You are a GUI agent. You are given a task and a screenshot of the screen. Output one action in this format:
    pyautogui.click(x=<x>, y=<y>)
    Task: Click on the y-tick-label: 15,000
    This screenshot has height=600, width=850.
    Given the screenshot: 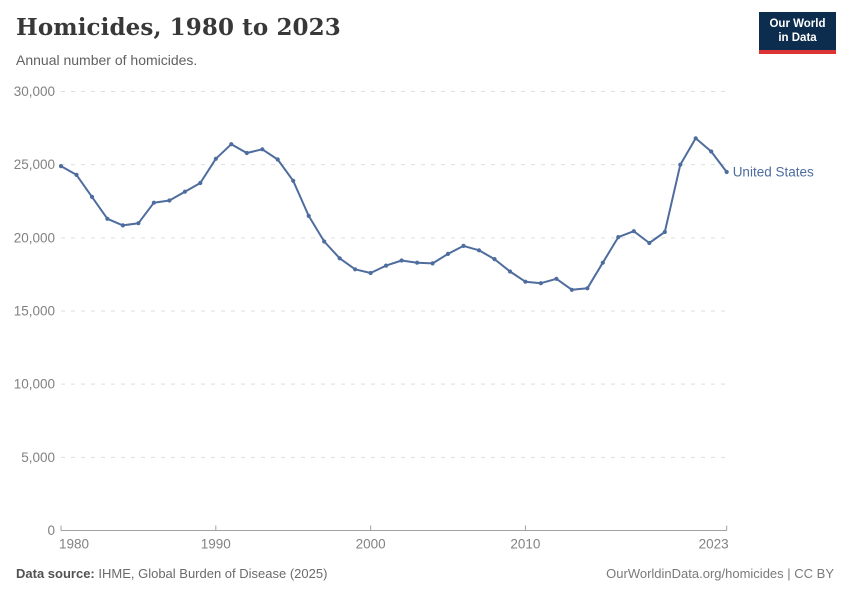 What is the action you would take?
    pyautogui.click(x=34, y=311)
    